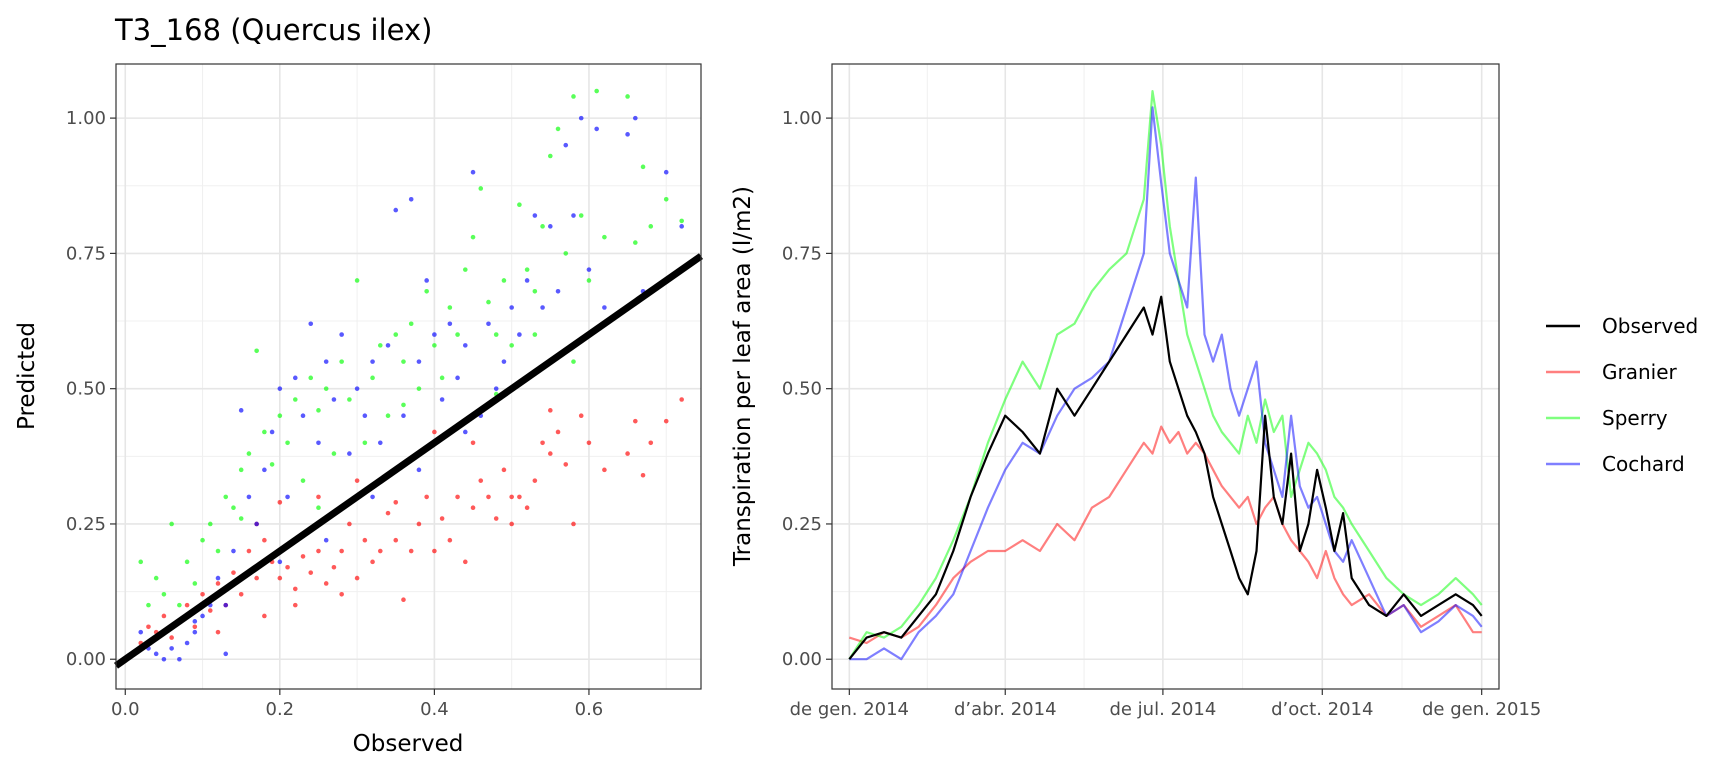 The width and height of the screenshot is (1728, 768). I want to click on legend-item-observed: Observed, so click(1622, 326).